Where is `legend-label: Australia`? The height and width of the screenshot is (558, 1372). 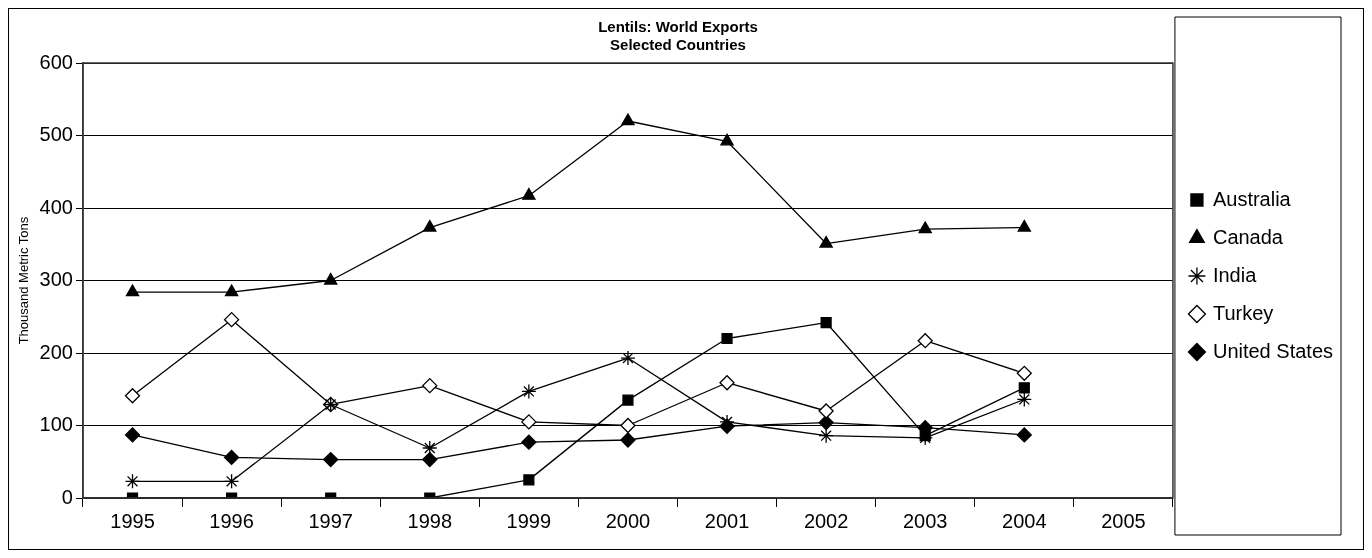 legend-label: Australia is located at coordinates (1252, 198).